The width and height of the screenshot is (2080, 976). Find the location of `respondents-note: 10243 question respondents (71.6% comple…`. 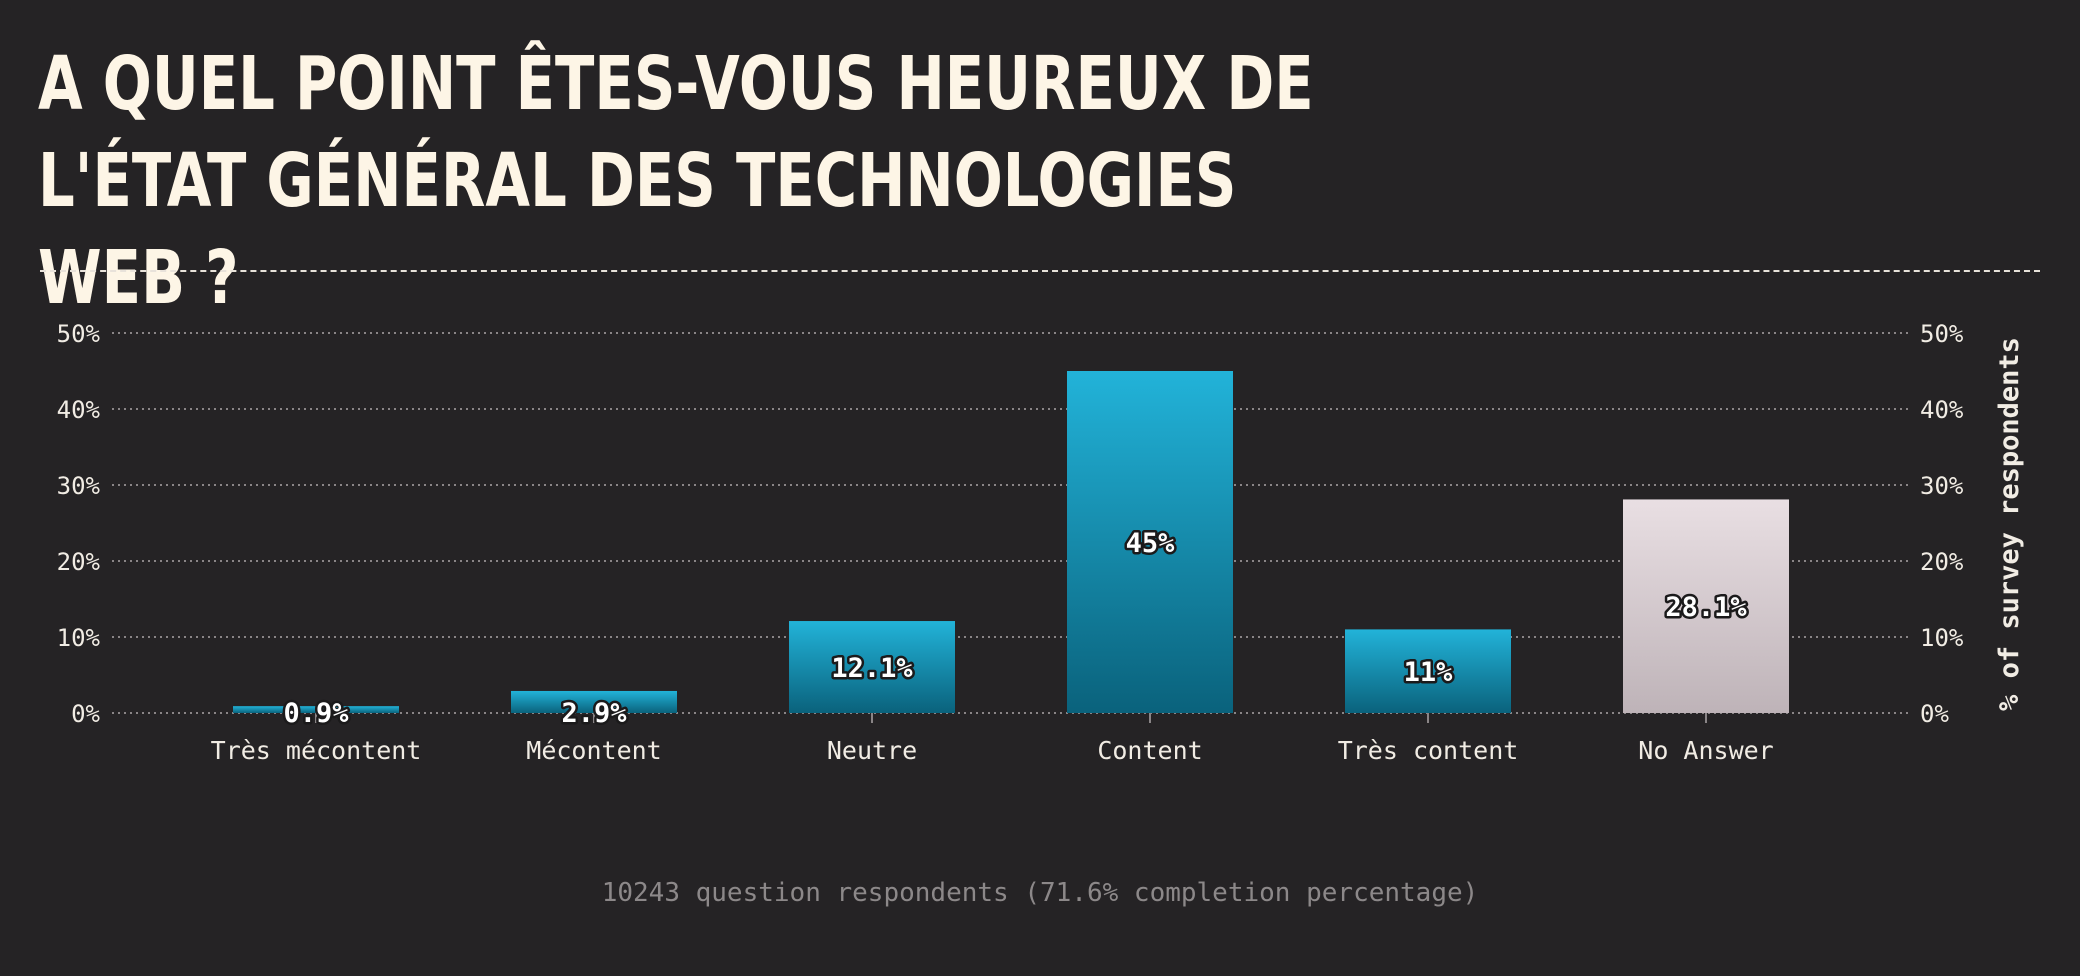

respondents-note: 10243 question respondents (71.6% comple… is located at coordinates (1040, 893).